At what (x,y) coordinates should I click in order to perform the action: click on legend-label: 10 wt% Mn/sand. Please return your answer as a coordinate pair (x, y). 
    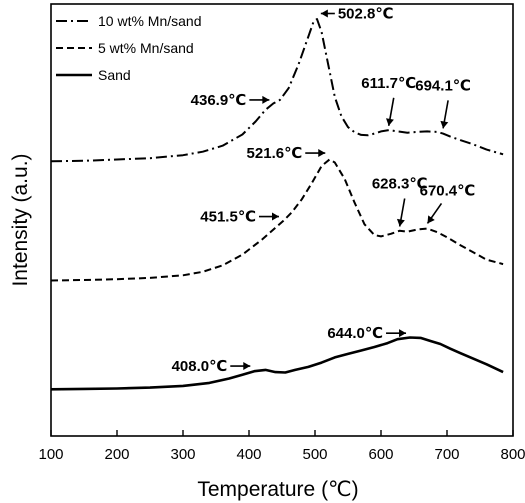
    Looking at the image, I should click on (150, 21).